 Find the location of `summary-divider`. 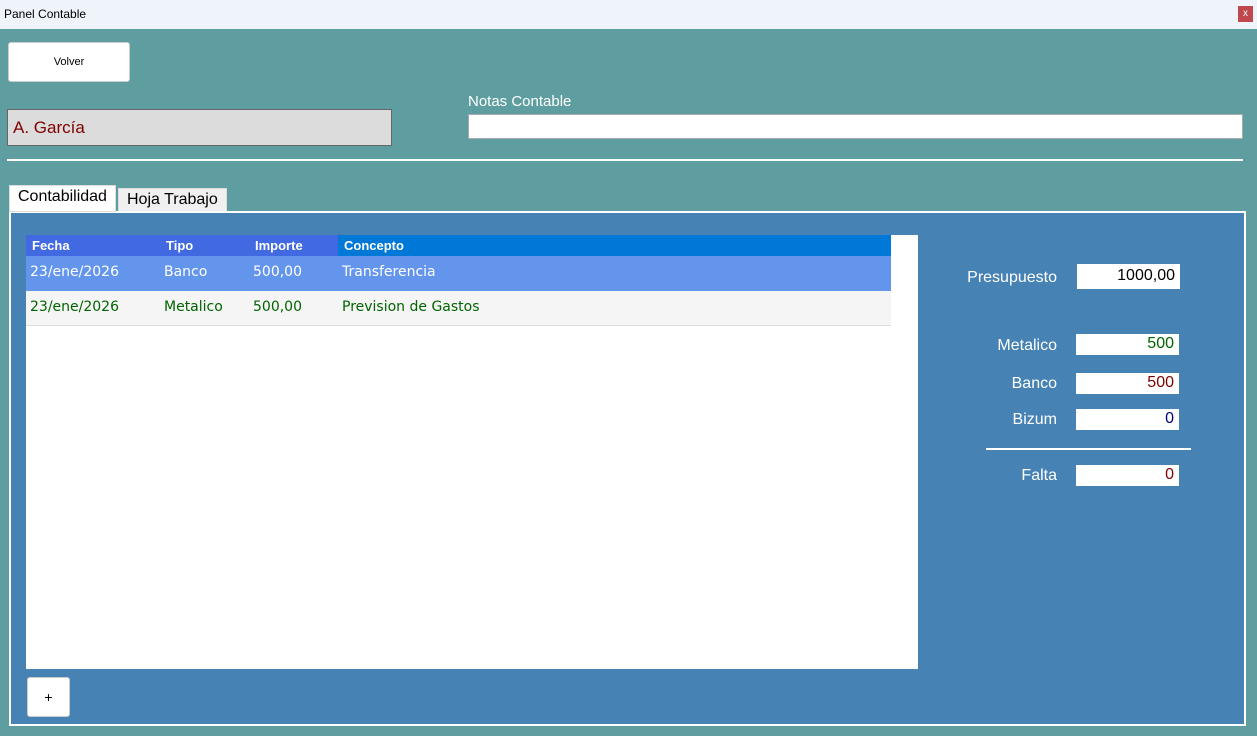

summary-divider is located at coordinates (1088, 449).